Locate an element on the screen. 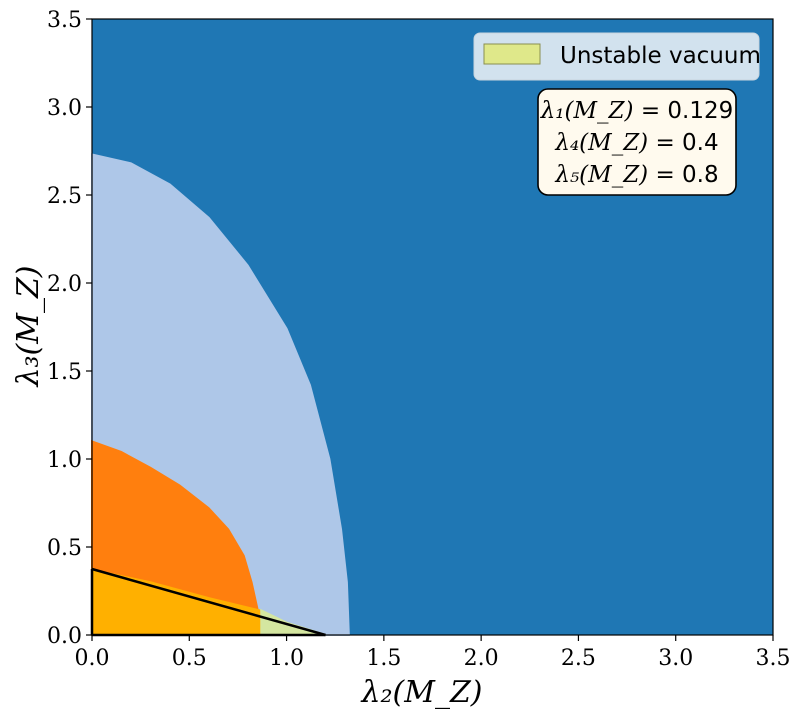 The image size is (799, 718). x-tick-label: 1.5 is located at coordinates (383, 658).